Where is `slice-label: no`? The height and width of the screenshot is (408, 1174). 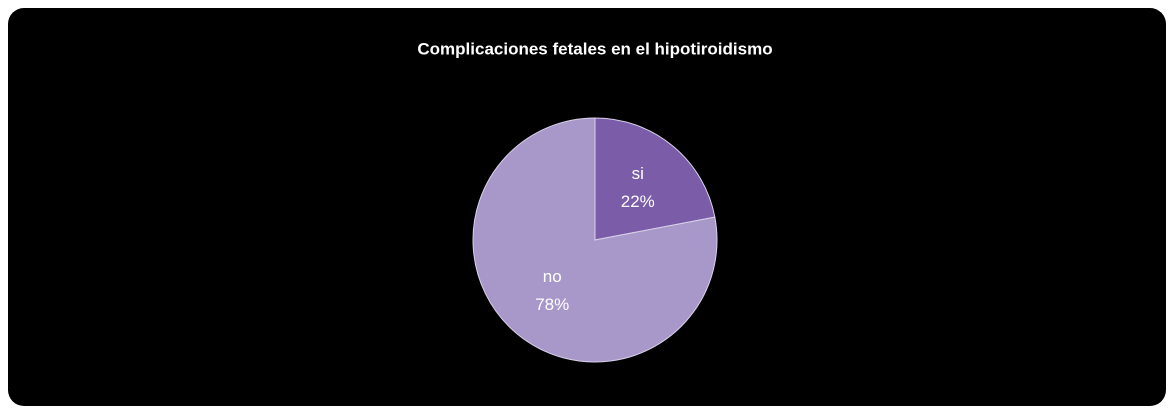
slice-label: no is located at coordinates (552, 276).